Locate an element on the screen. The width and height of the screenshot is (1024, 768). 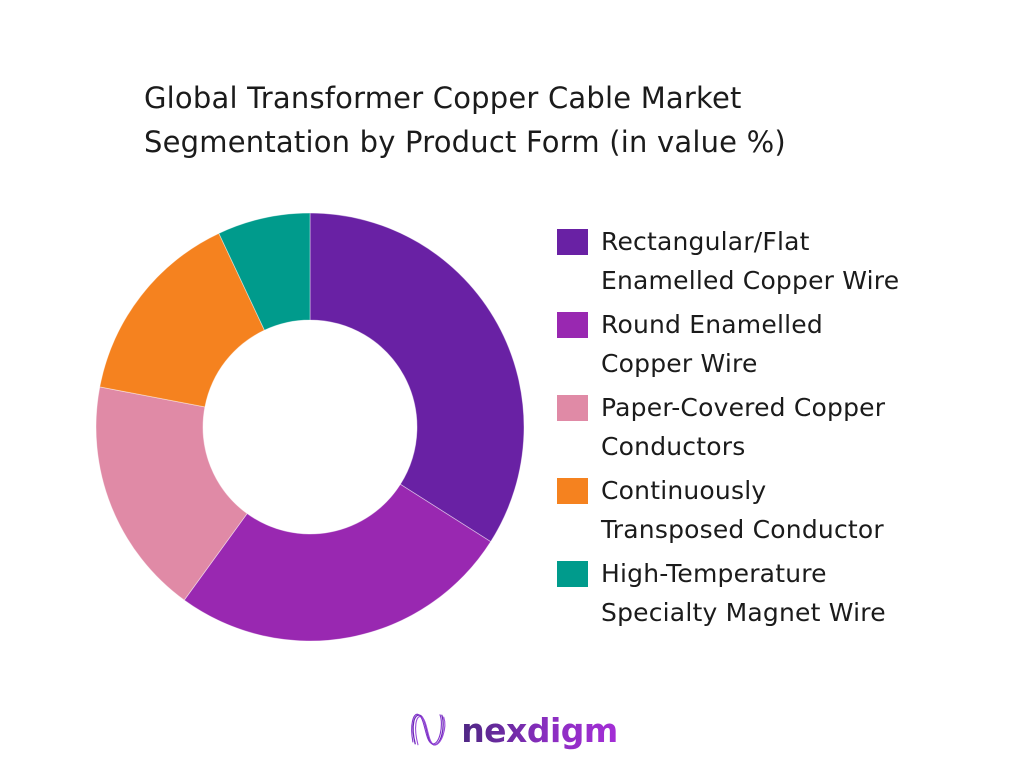
legend-label: High-Temperature Specialty Magnet Wire is located at coordinates (743, 593).